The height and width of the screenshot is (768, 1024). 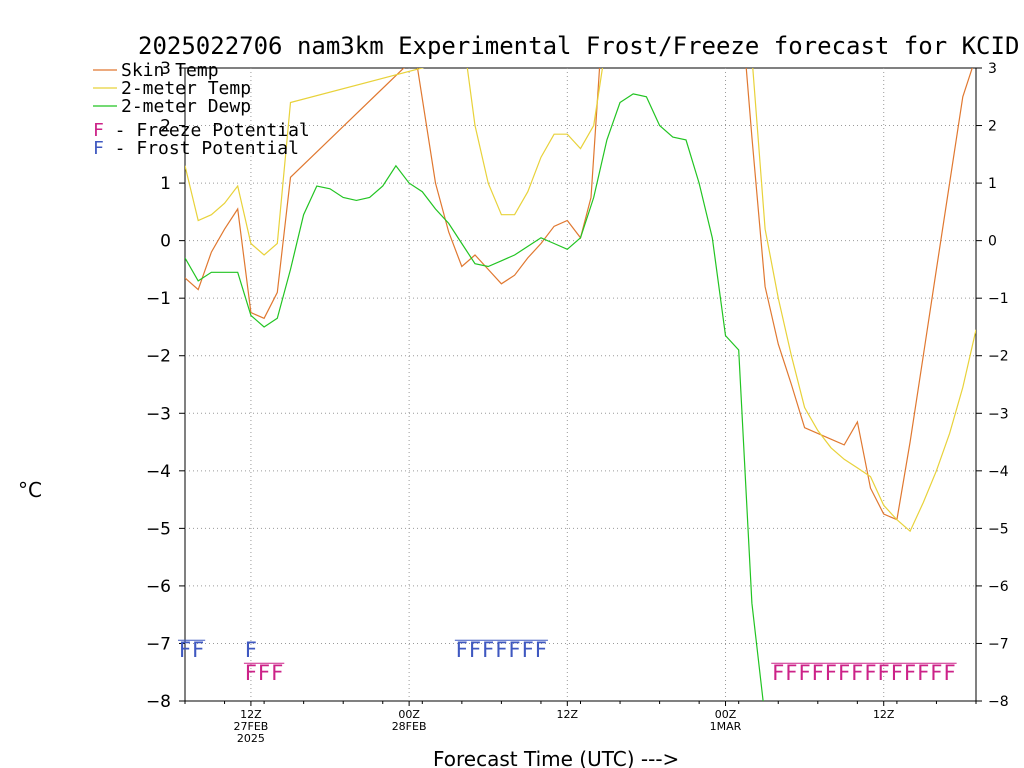 I want to click on y-tick-label: 1, so click(x=165, y=184).